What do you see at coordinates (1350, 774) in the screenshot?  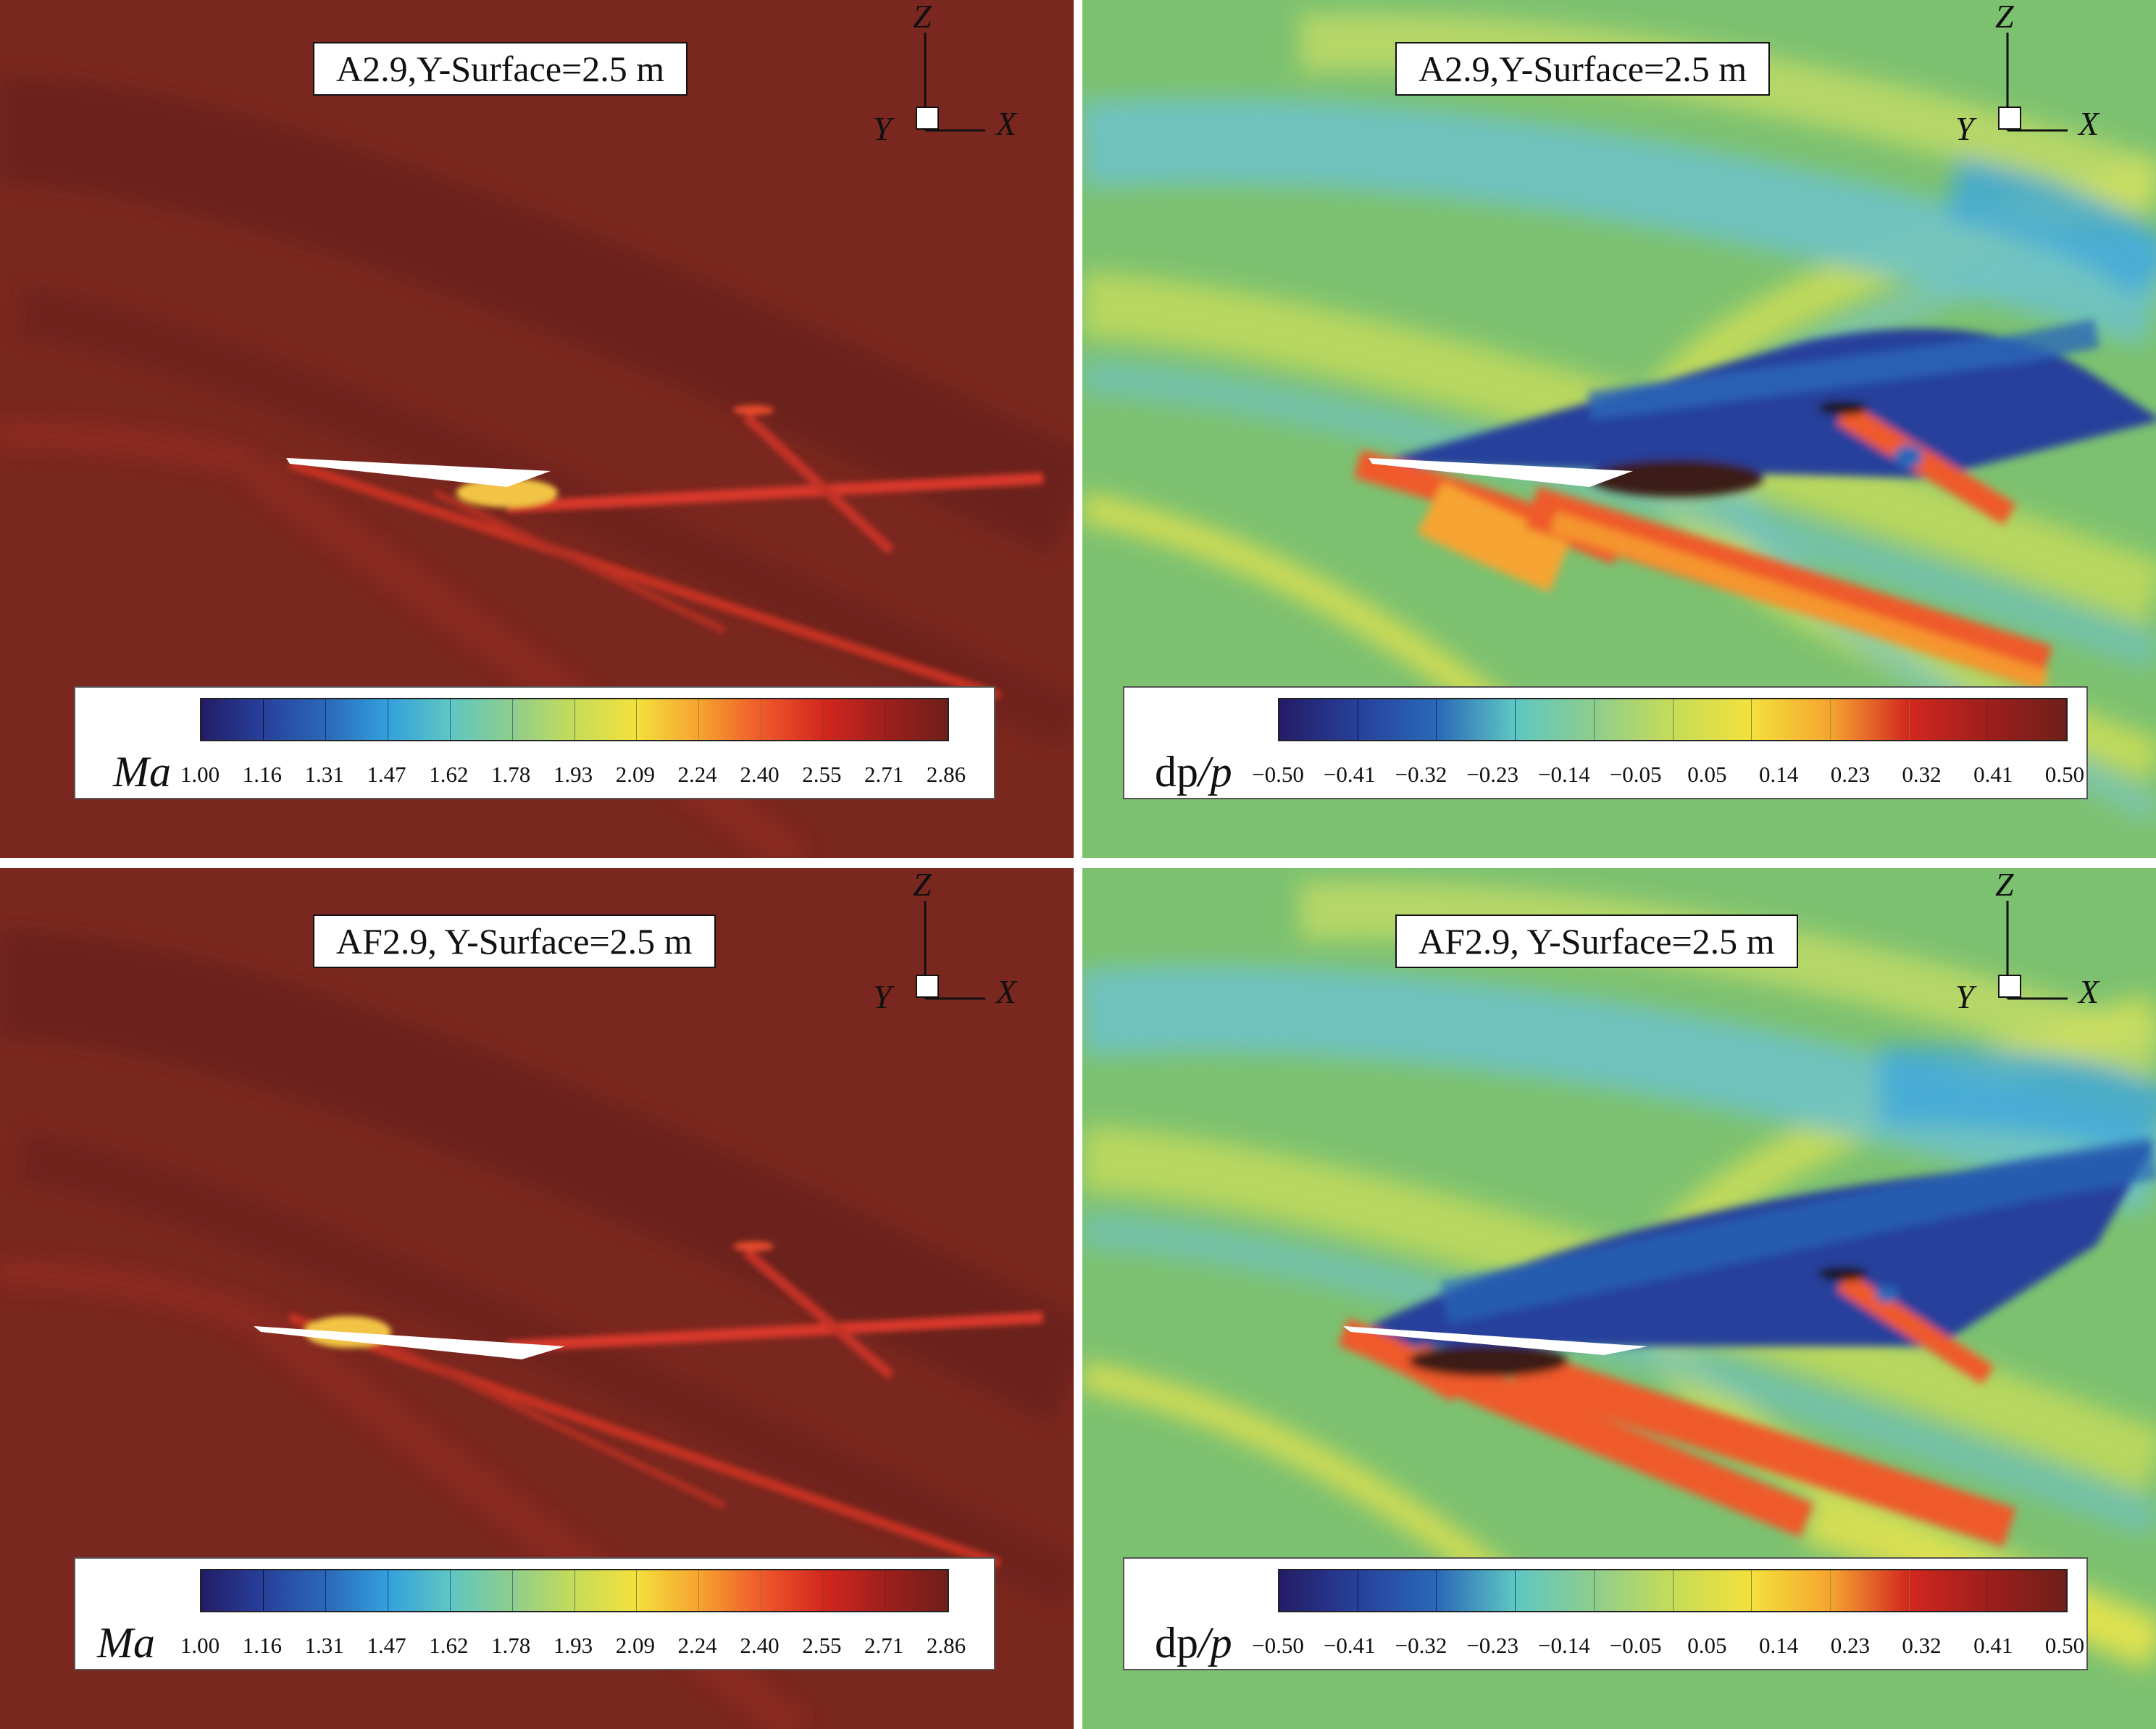 I see `colorbar-tick-label: −0.41` at bounding box center [1350, 774].